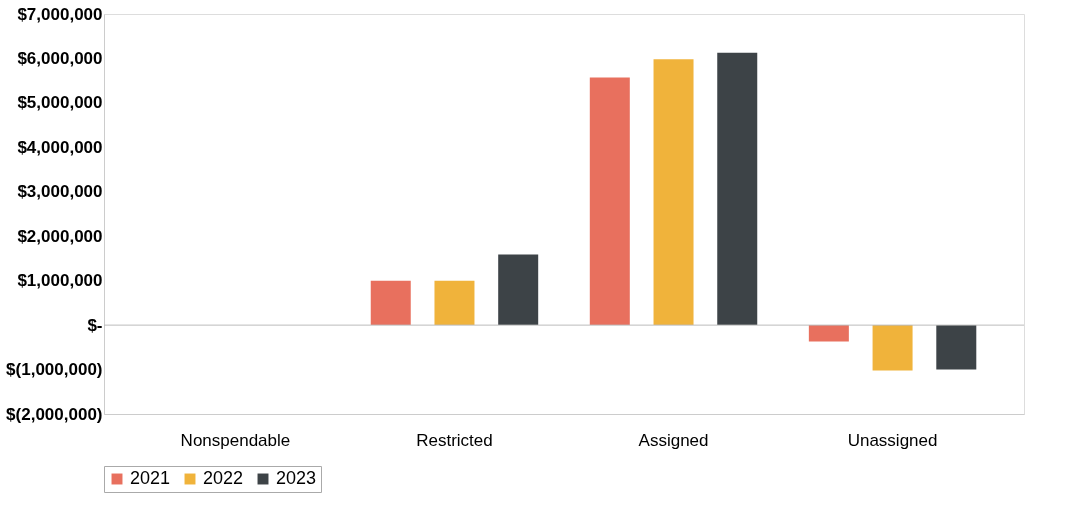  What do you see at coordinates (223, 478) in the screenshot?
I see `legend-label: 2022` at bounding box center [223, 478].